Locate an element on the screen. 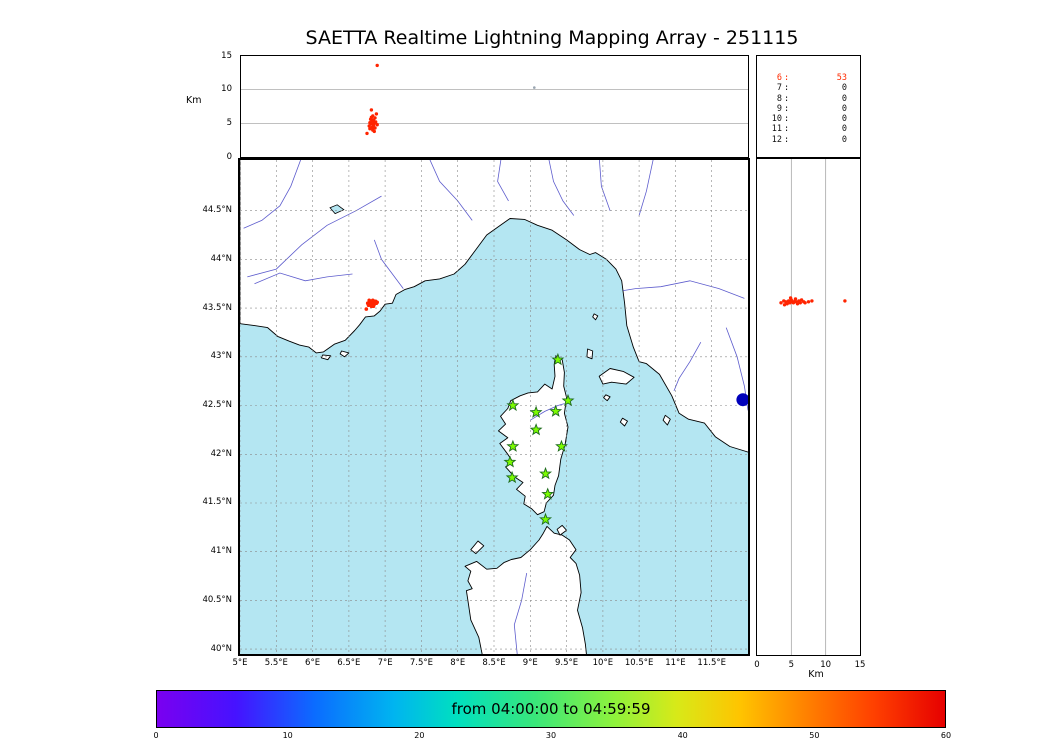 This screenshot has width=1050, height=750. lma-stations is located at coordinates (539, 439).